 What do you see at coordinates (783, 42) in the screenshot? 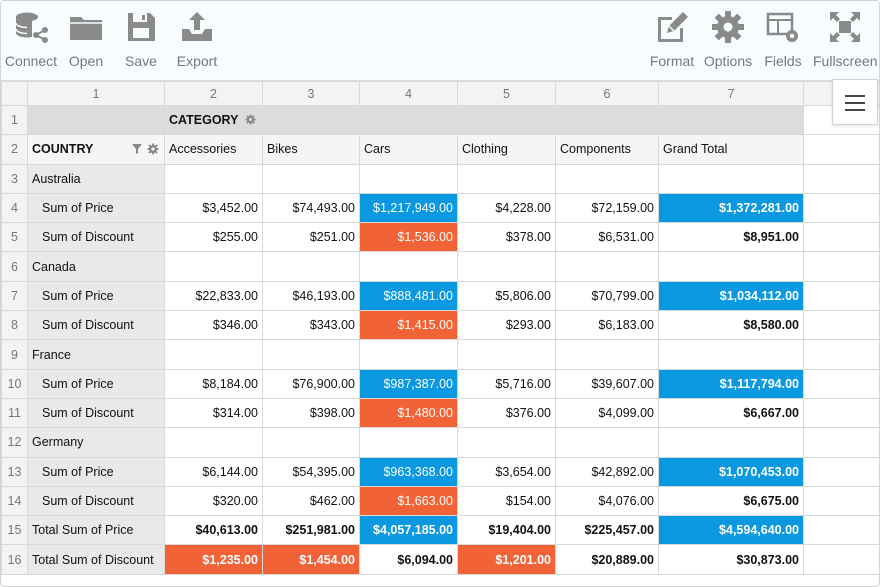
I see `fields-button: Fields` at bounding box center [783, 42].